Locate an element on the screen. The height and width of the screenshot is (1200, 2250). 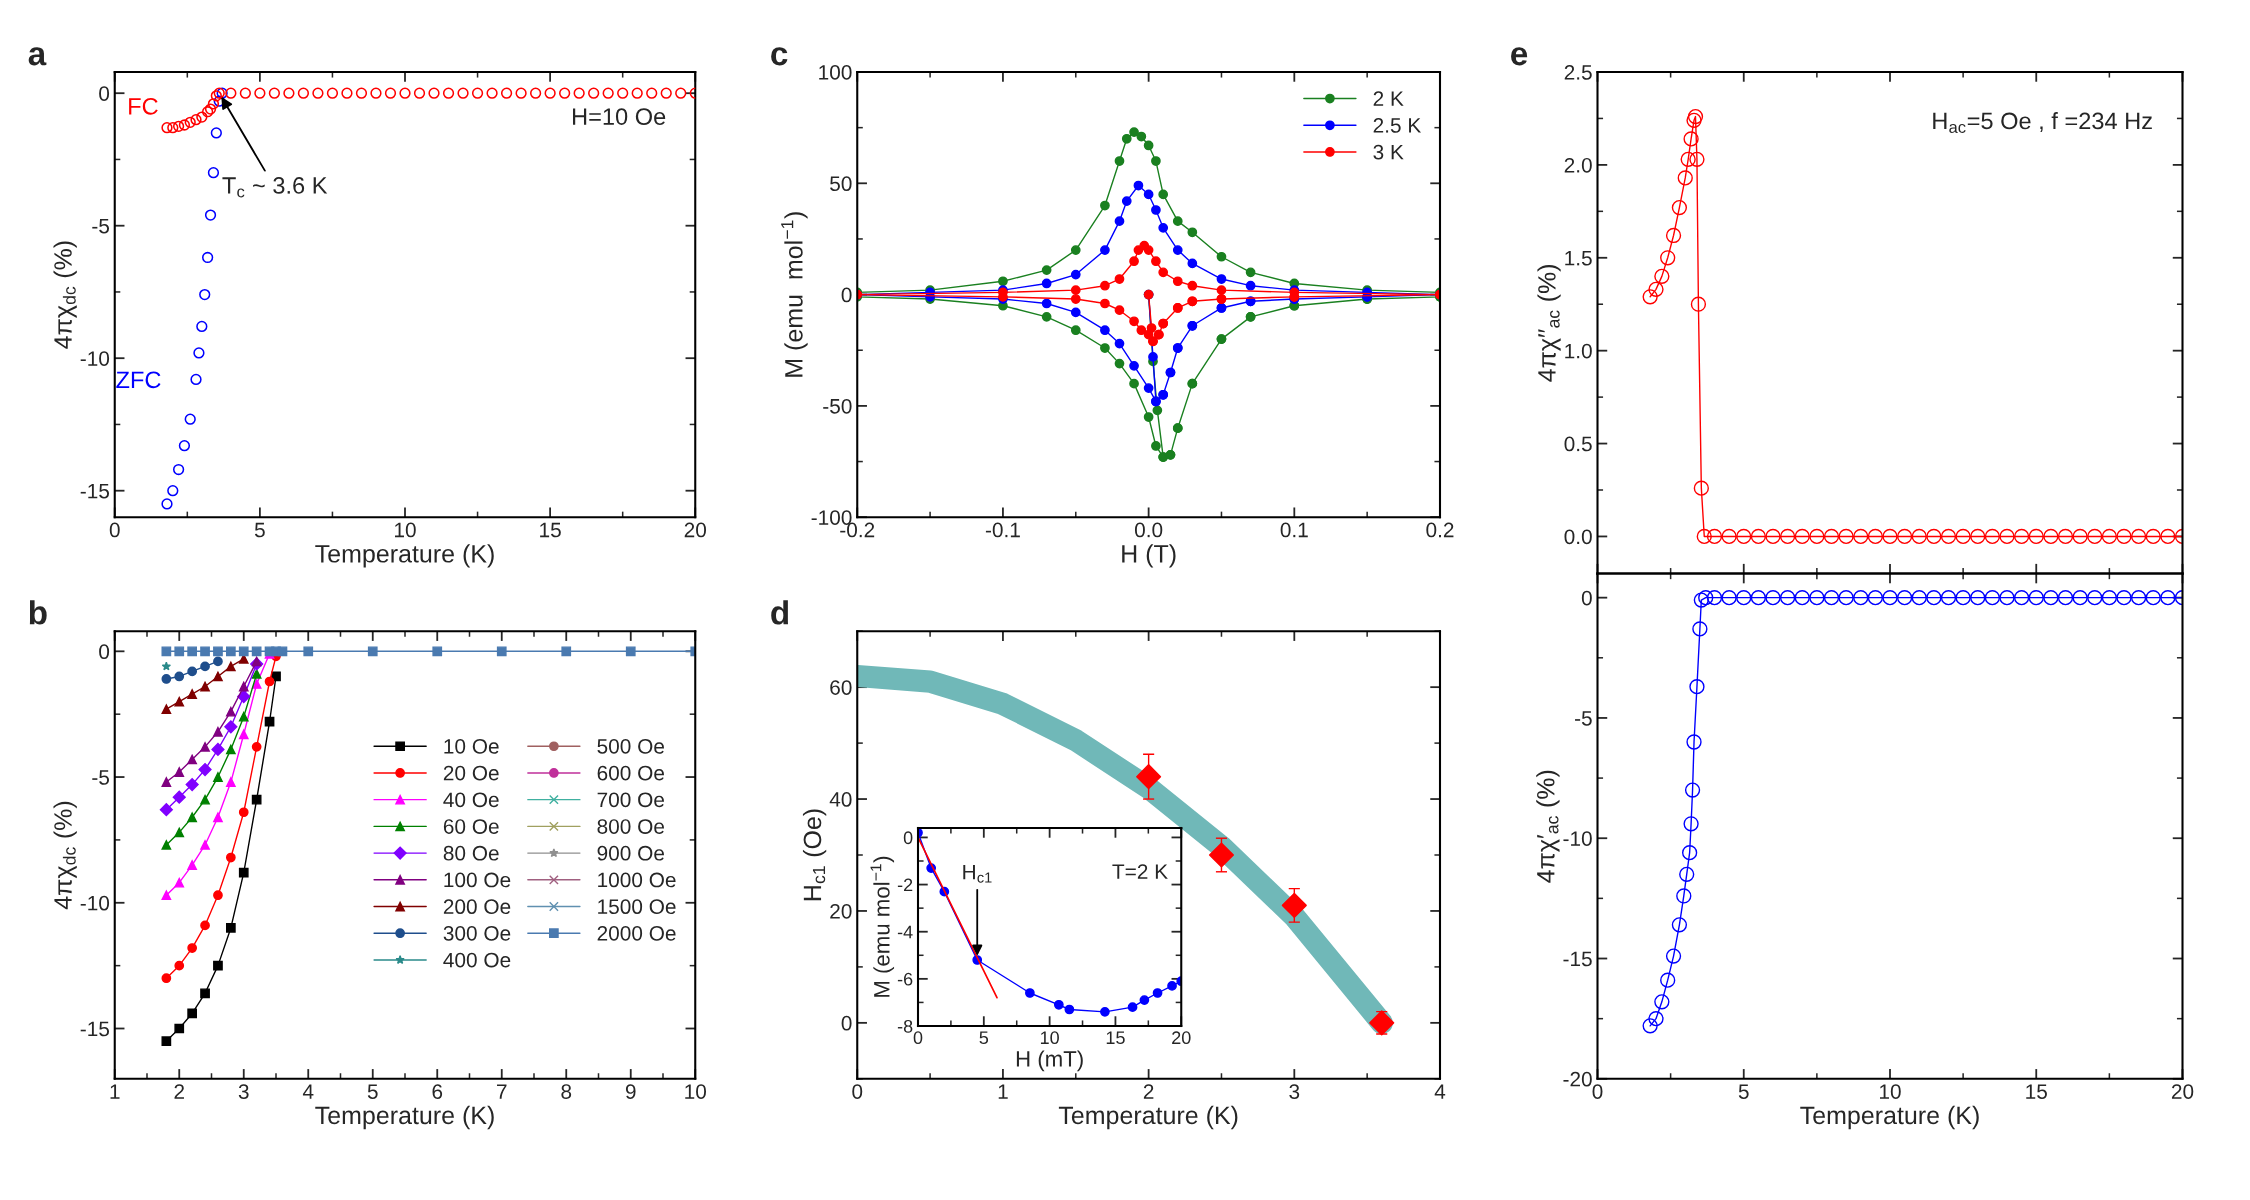
y-tick-label: 20 is located at coordinates (841, 911).